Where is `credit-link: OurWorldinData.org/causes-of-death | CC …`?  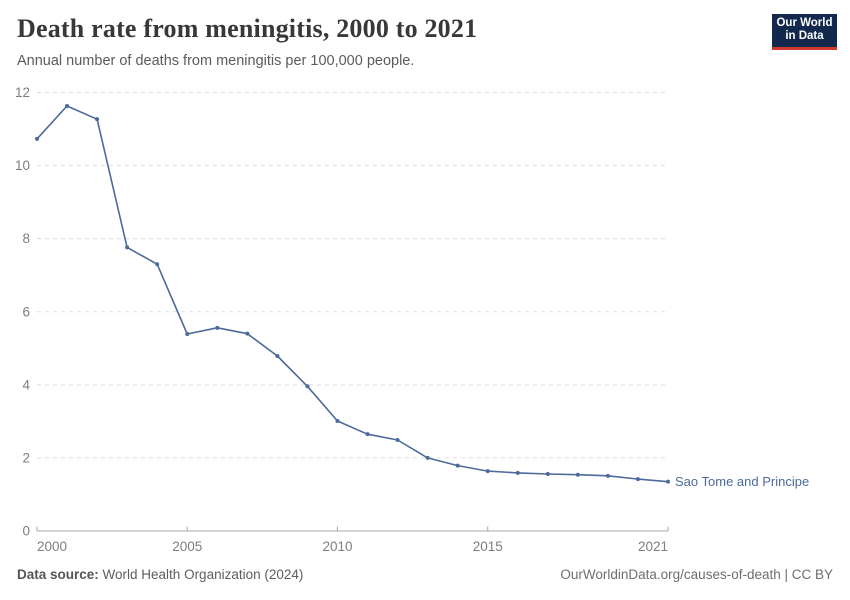
credit-link: OurWorldinData.org/causes-of-death | CC … is located at coordinates (696, 574).